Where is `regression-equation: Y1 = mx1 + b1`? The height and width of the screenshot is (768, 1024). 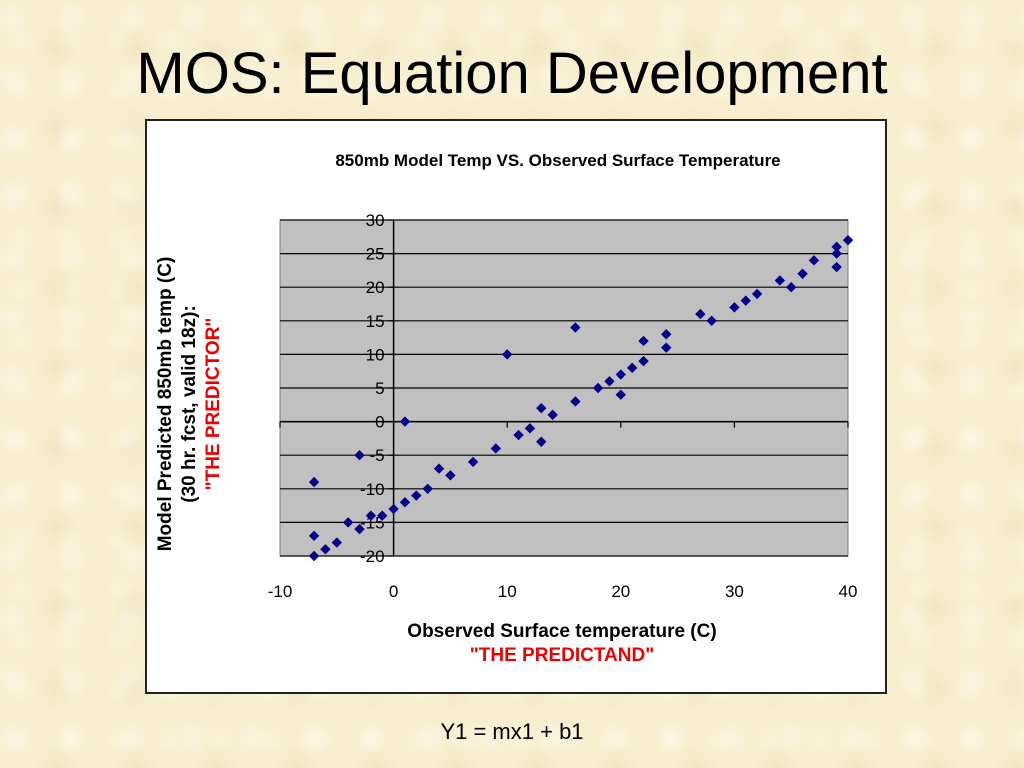 regression-equation: Y1 = mx1 + b1 is located at coordinates (512, 731).